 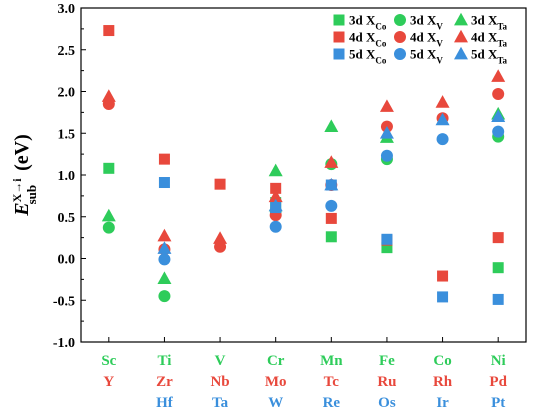 What do you see at coordinates (489, 39) in the screenshot?
I see `legend-entry-label: 4d XTa` at bounding box center [489, 39].